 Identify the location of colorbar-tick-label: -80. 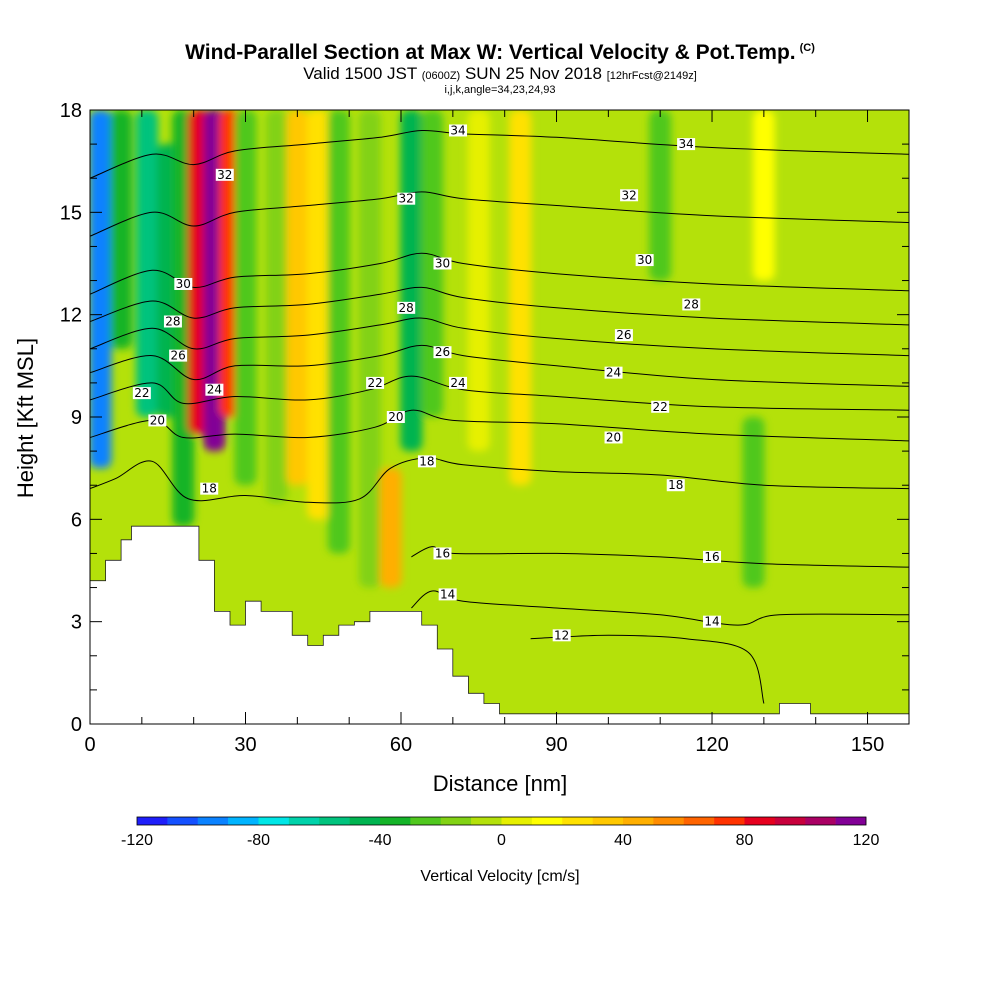
(258, 840).